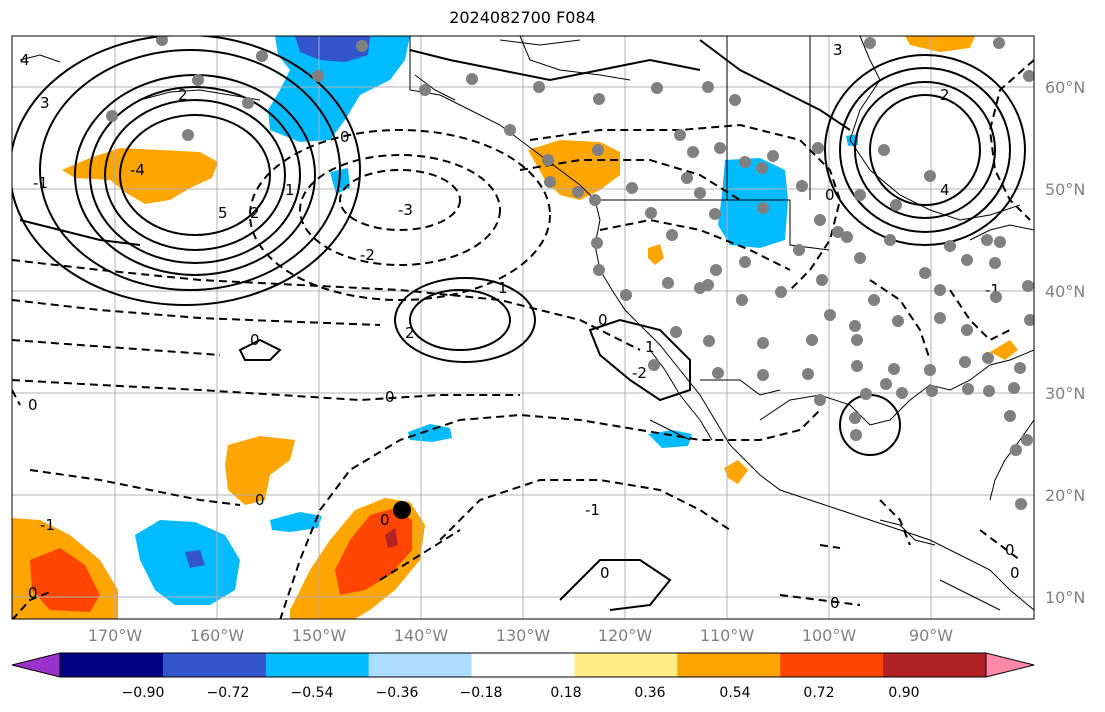 The width and height of the screenshot is (1105, 712). What do you see at coordinates (223, 213) in the screenshot?
I see `contour-label: 5` at bounding box center [223, 213].